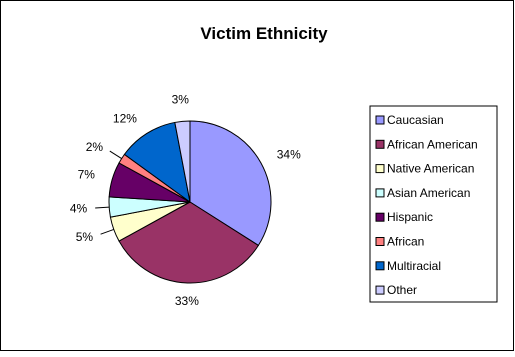  Describe the element at coordinates (380, 144) in the screenshot. I see `legend-swatch-african-american` at that location.